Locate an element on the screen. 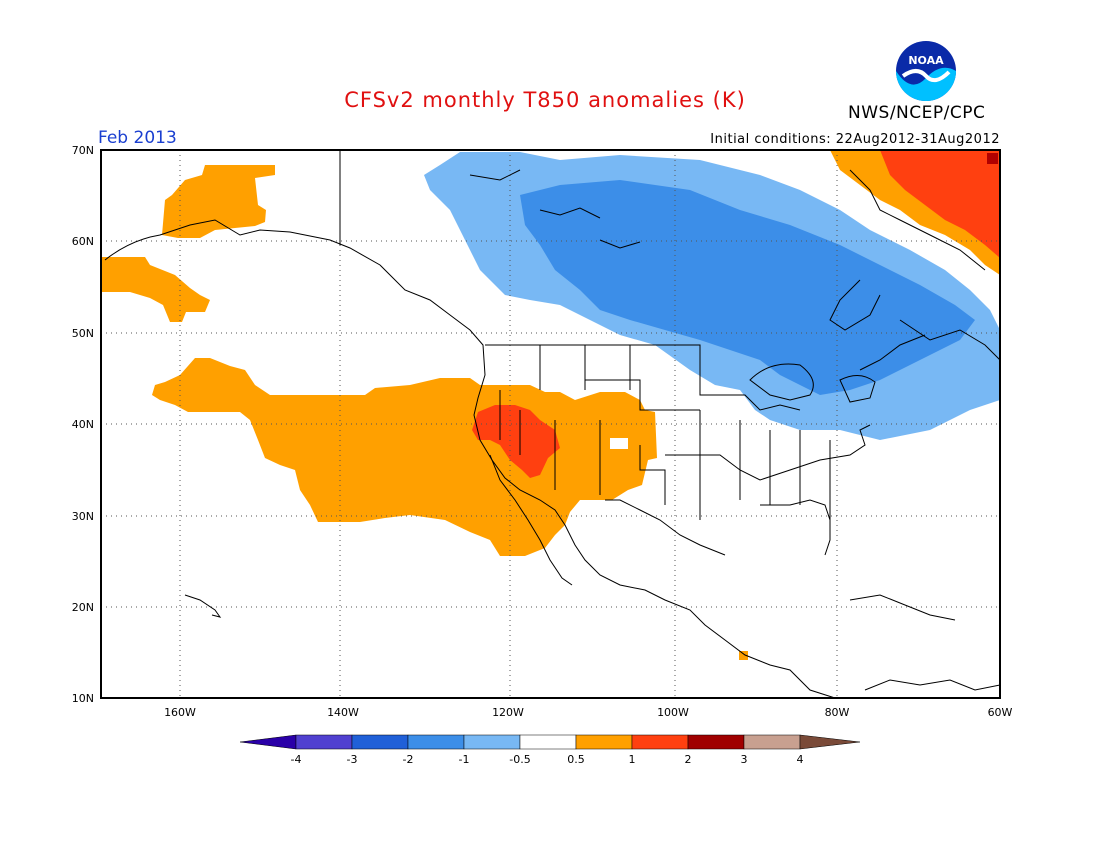  pacific-warm-anomaly is located at coordinates (404, 457).